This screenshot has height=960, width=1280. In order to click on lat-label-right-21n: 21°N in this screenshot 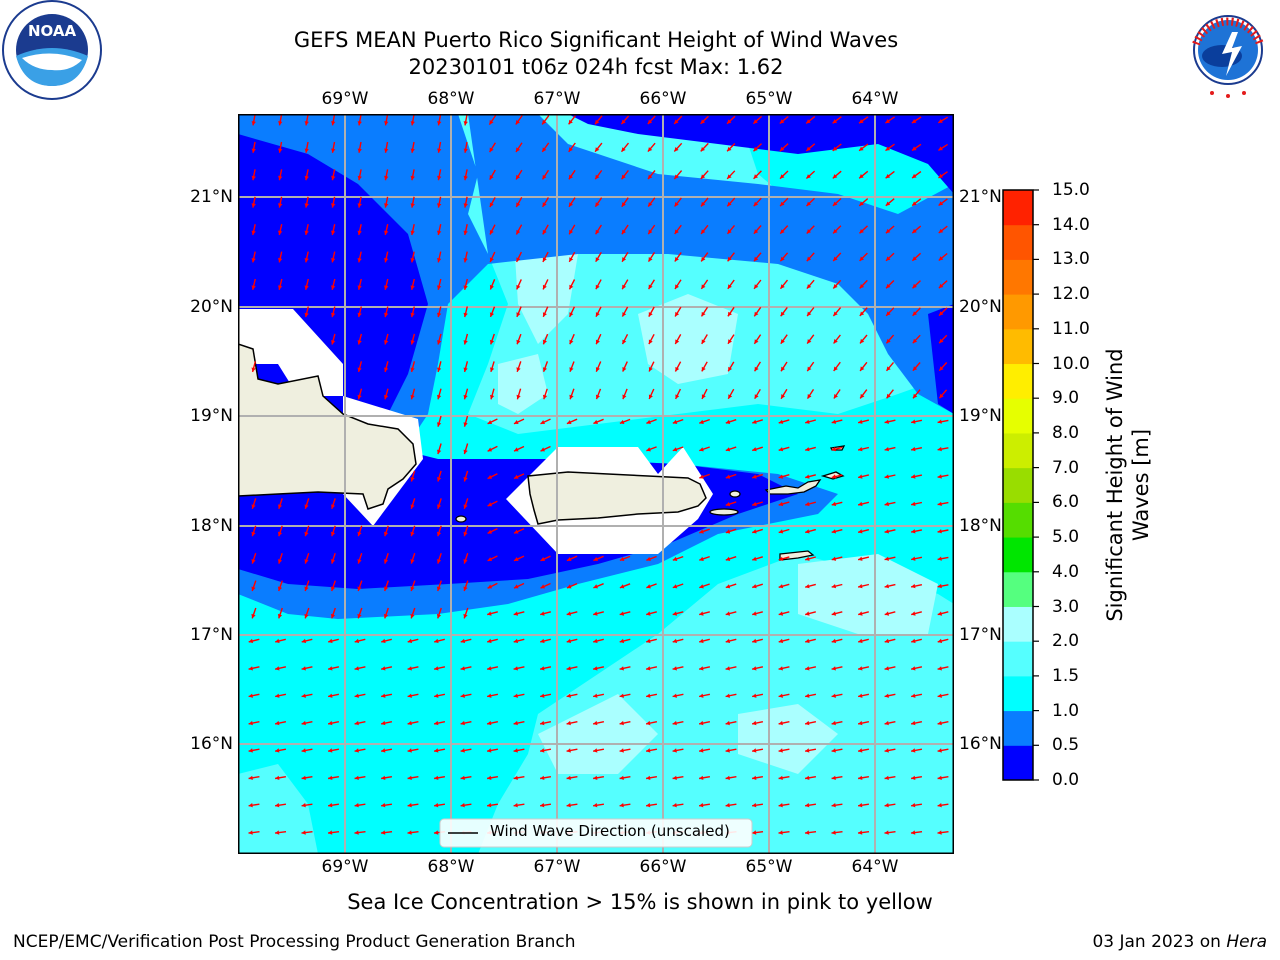, I will do `click(980, 197)`.